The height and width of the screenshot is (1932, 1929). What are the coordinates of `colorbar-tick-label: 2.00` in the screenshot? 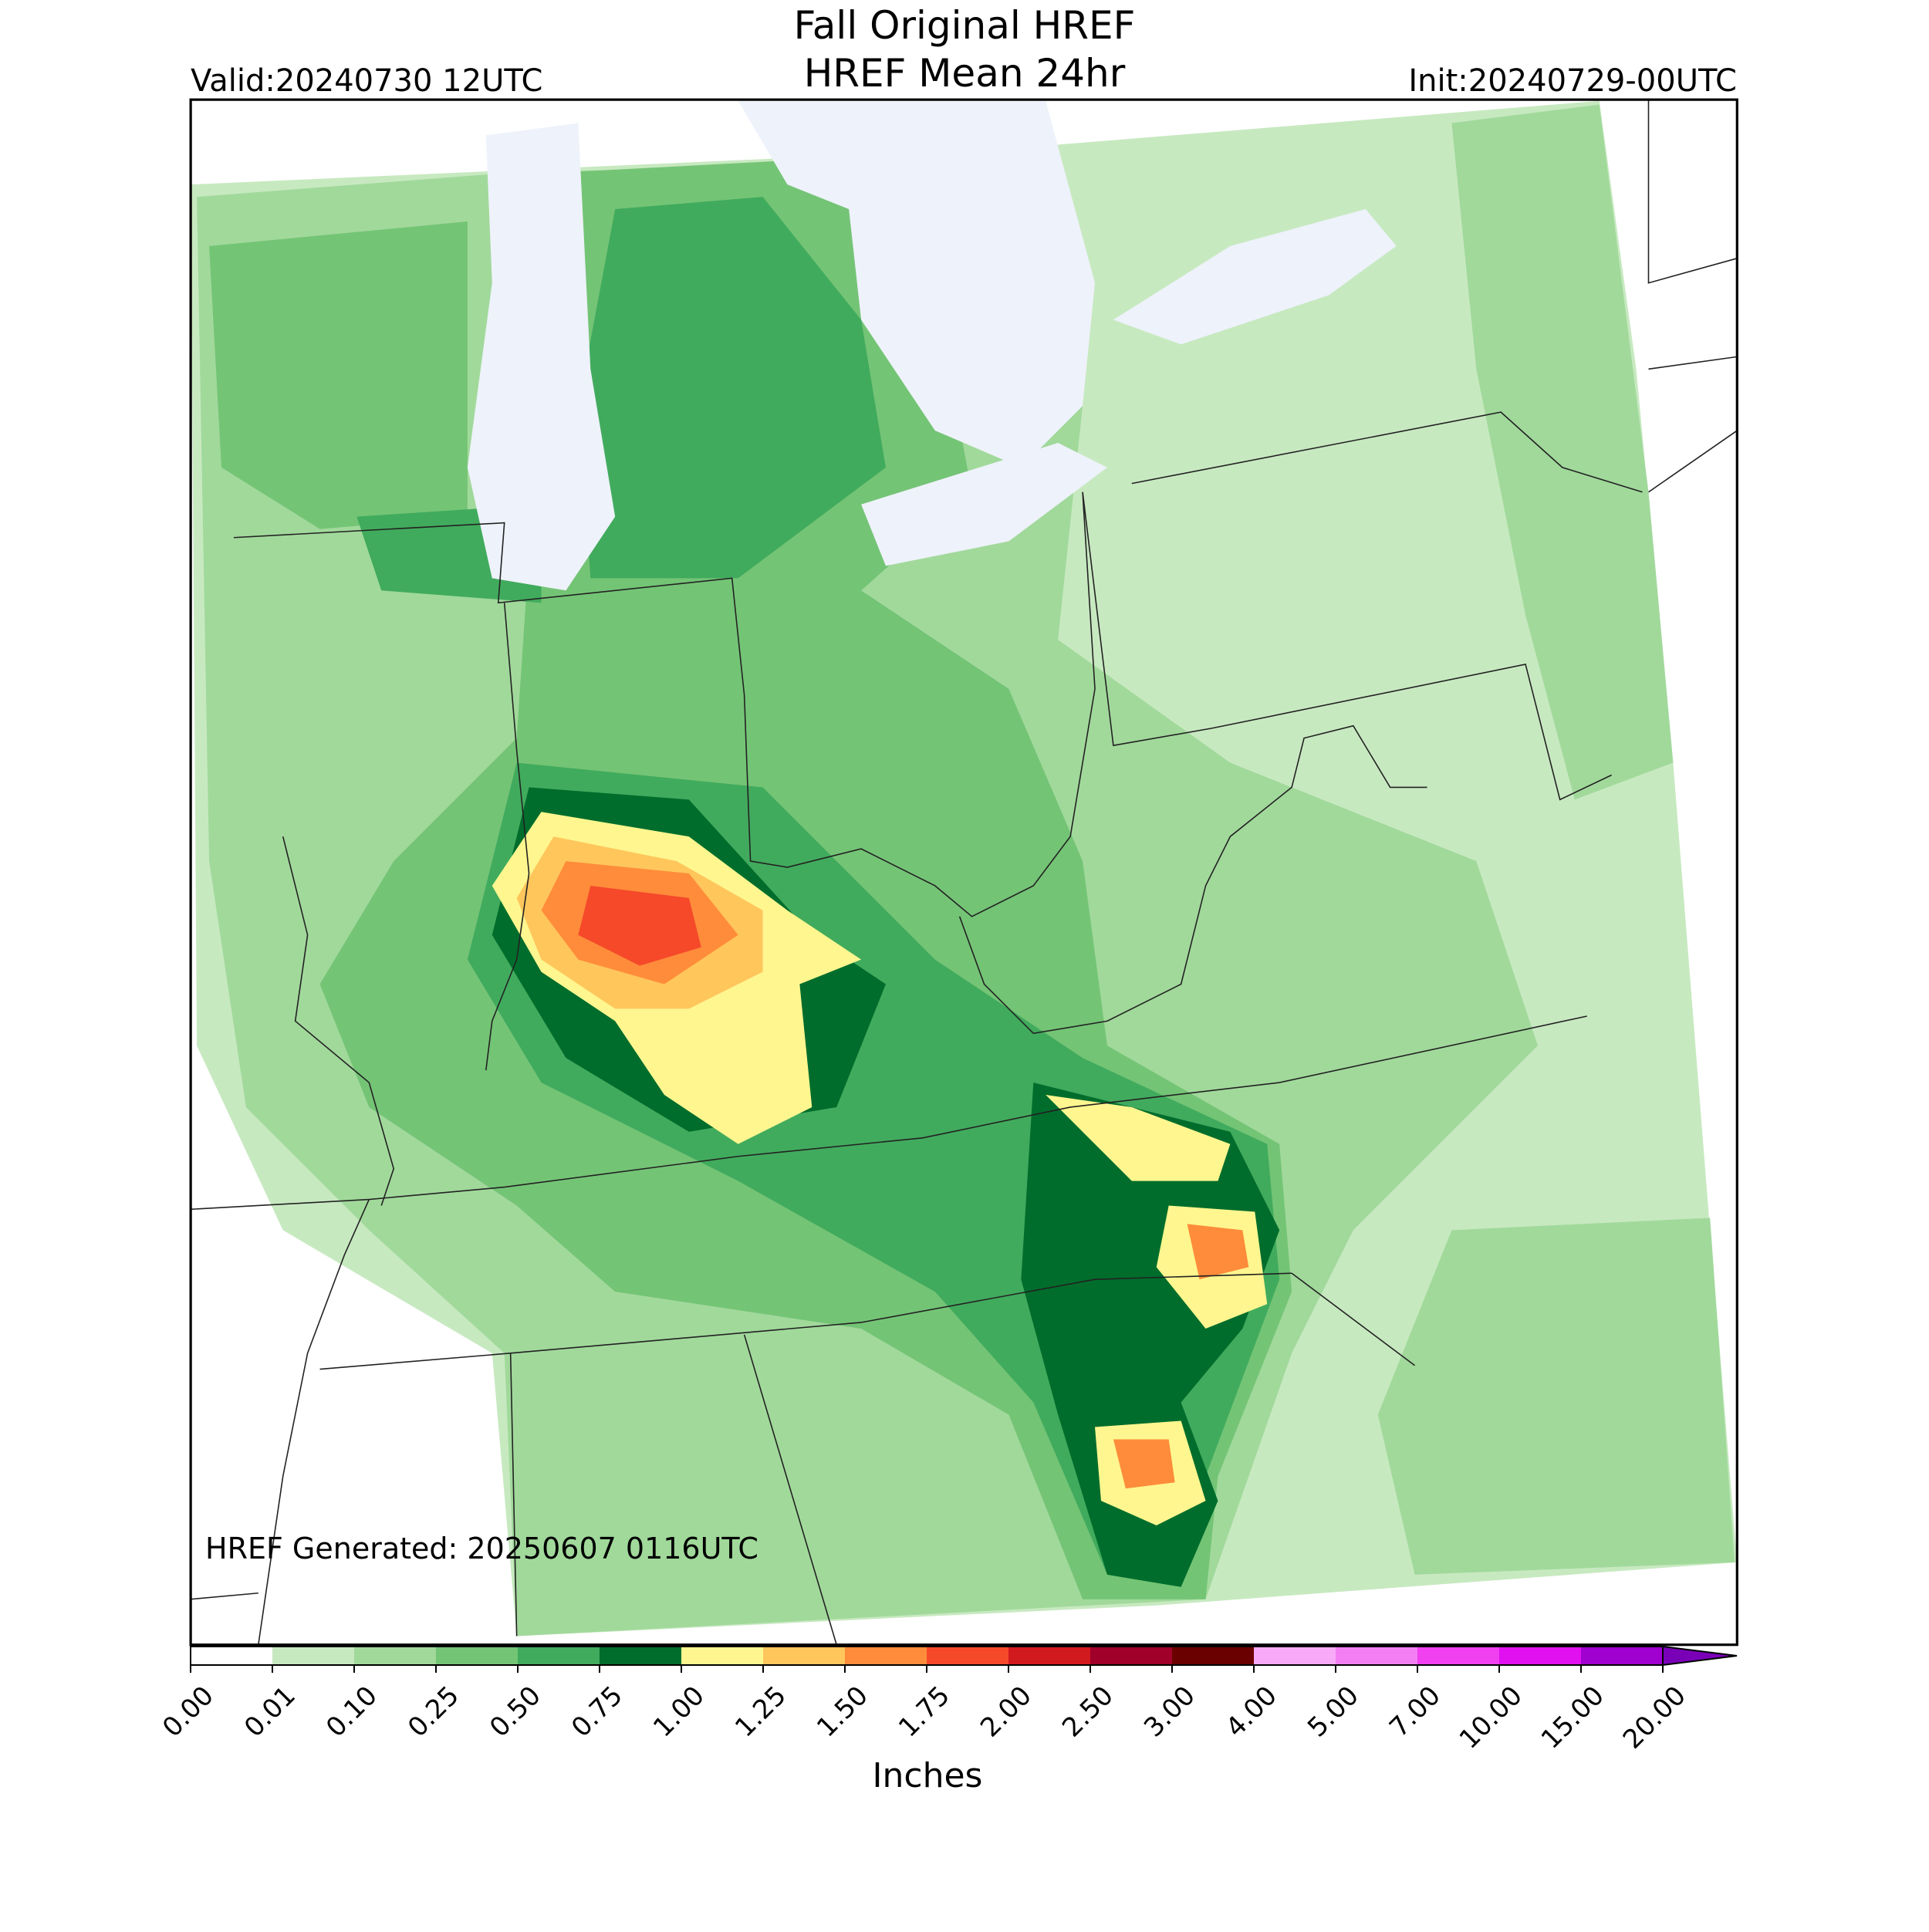 It's located at (1006, 1712).